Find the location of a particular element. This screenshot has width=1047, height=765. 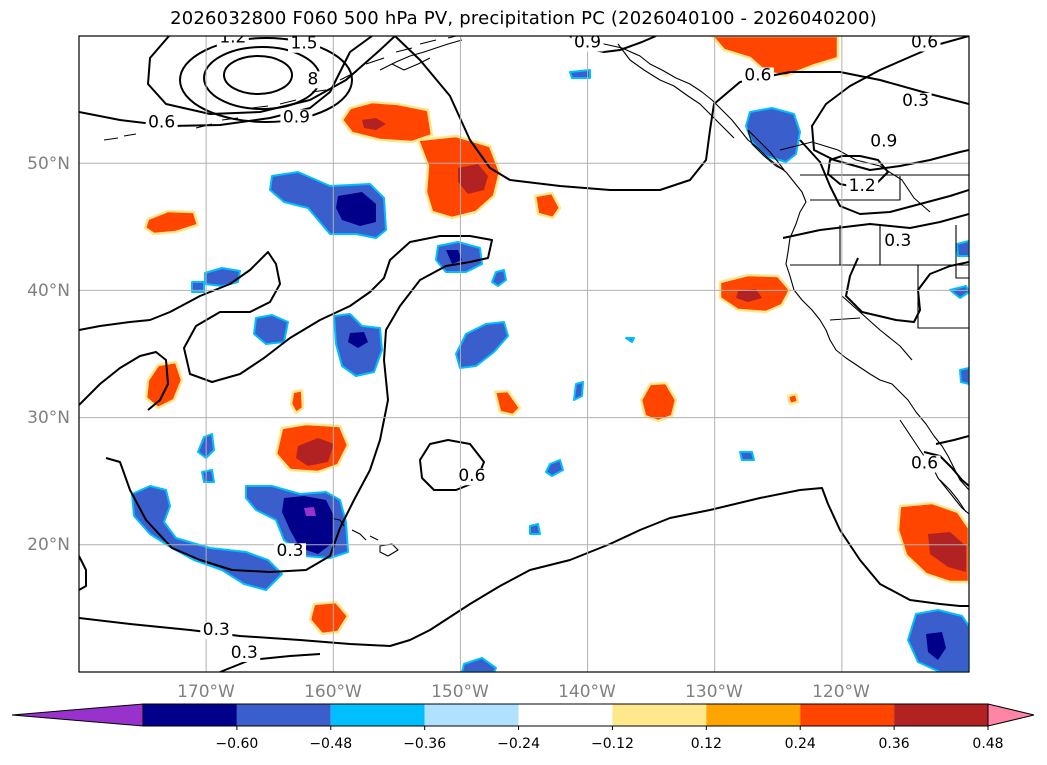

colorbar-label: 0.36 is located at coordinates (894, 744).